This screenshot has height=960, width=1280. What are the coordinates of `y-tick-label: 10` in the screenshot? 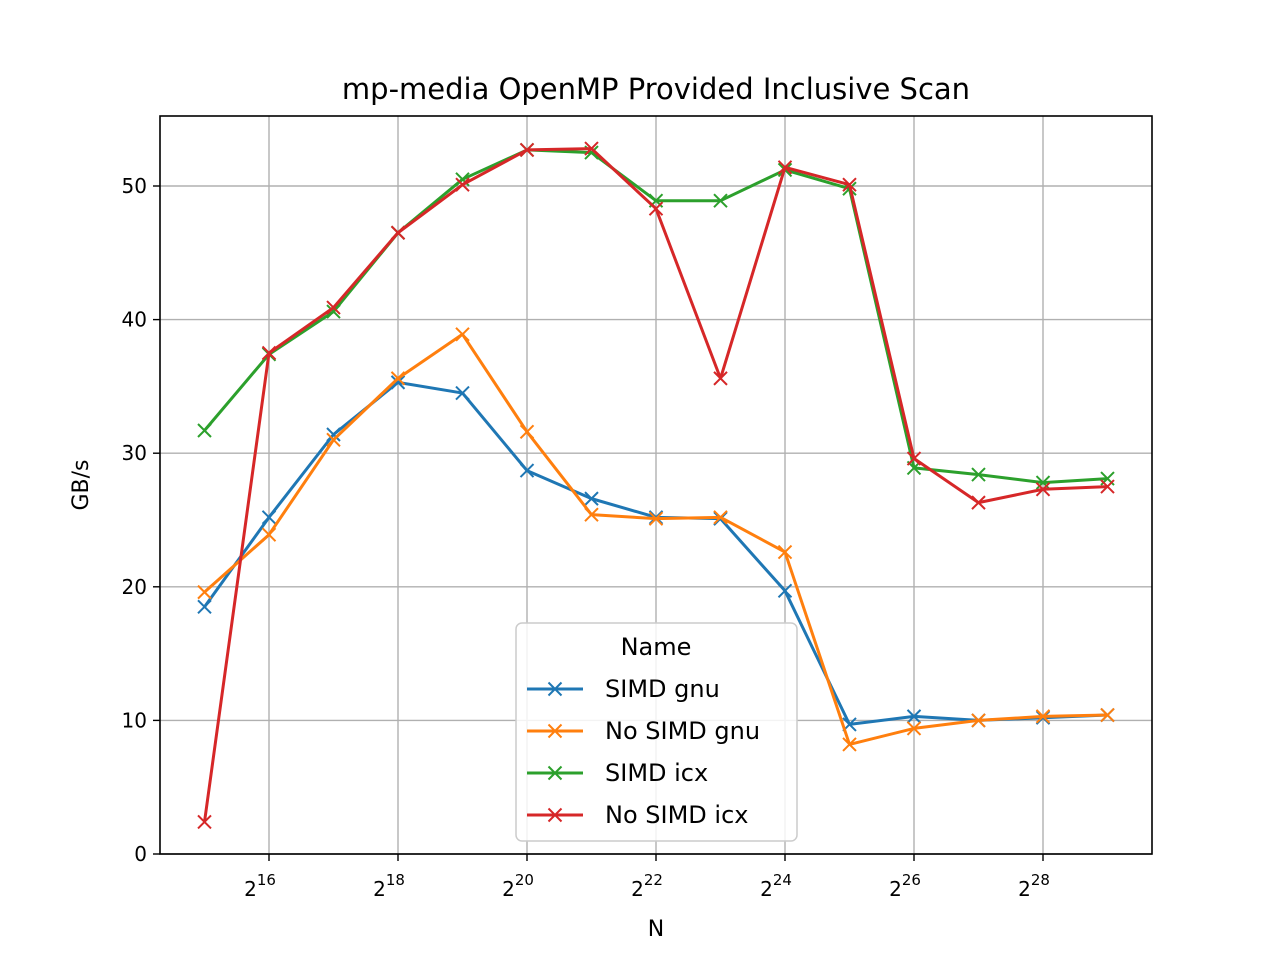 It's located at (134, 720).